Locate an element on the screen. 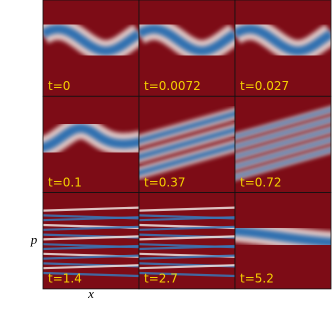 The width and height of the screenshot is (332, 332). panel: t=5.2 is located at coordinates (283, 241).